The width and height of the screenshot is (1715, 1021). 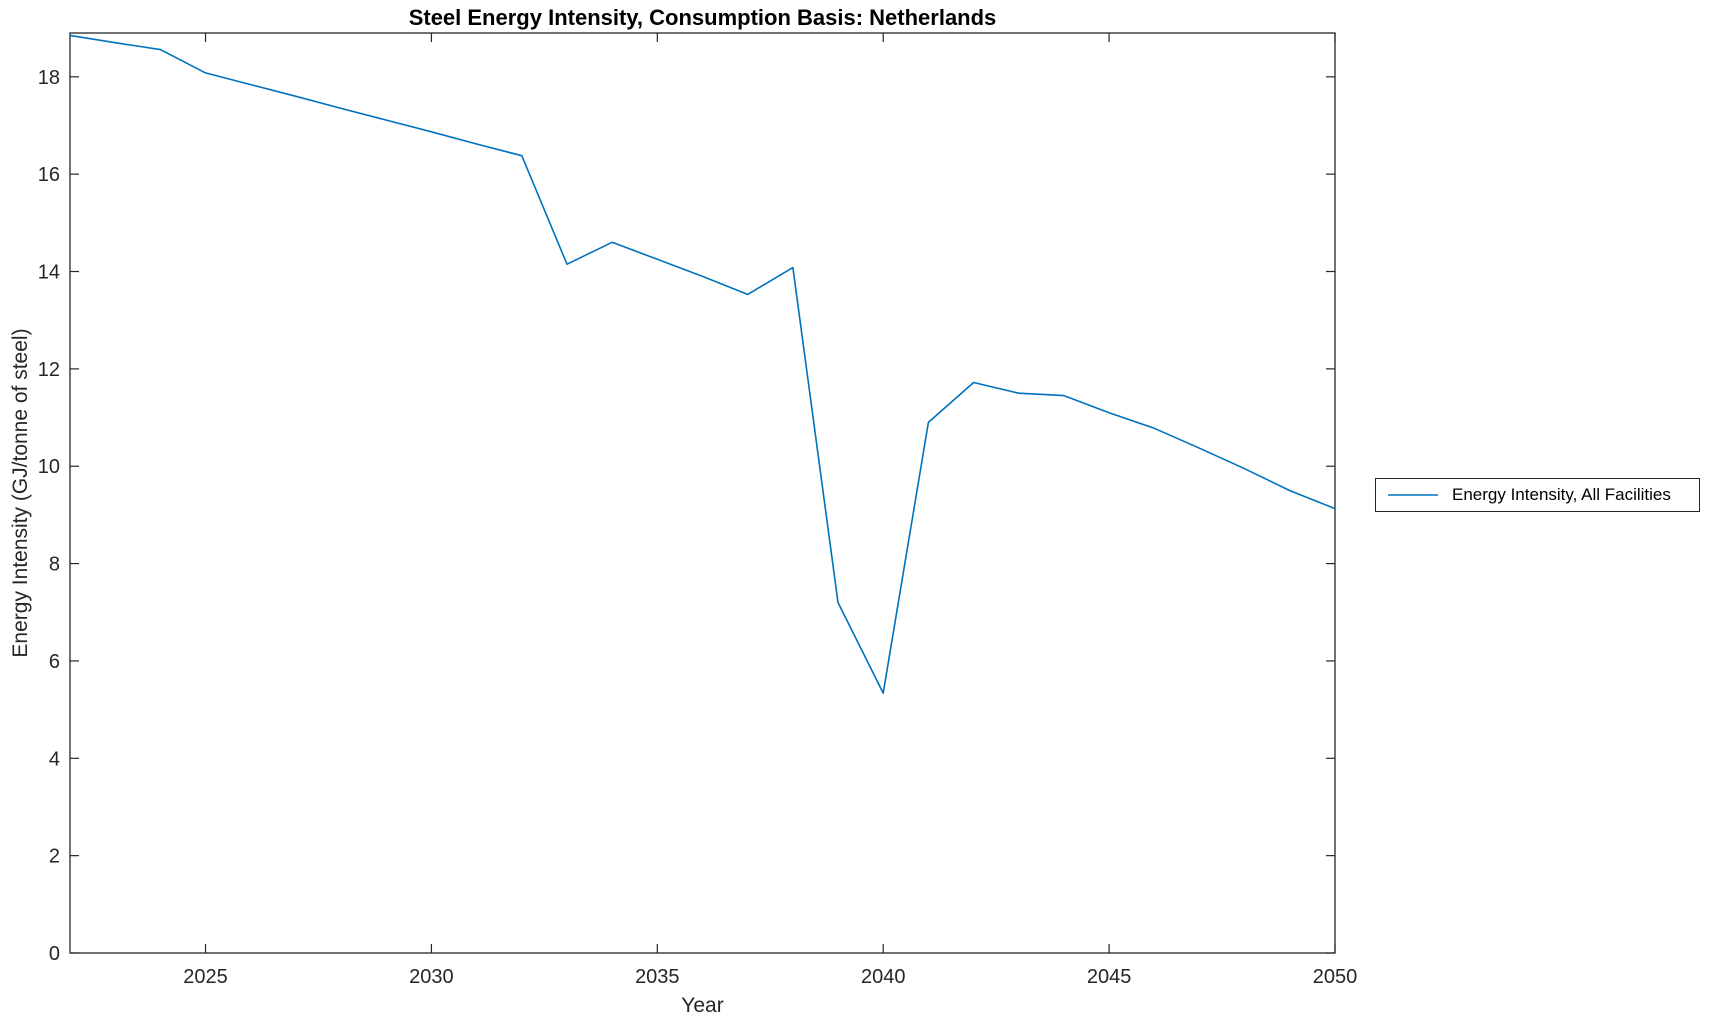 What do you see at coordinates (49, 370) in the screenshot?
I see `y-tick-label: 12` at bounding box center [49, 370].